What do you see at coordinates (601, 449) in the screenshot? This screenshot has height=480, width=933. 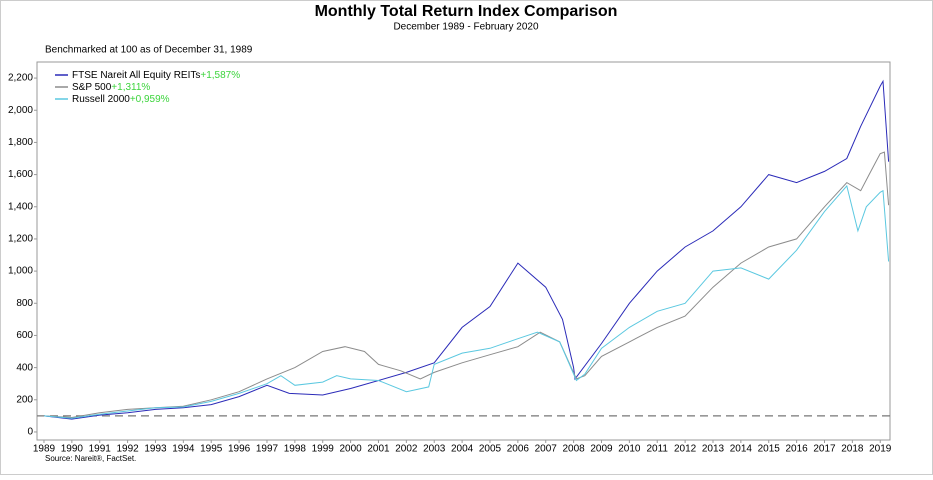 I see `x-tick-label: 2009` at bounding box center [601, 449].